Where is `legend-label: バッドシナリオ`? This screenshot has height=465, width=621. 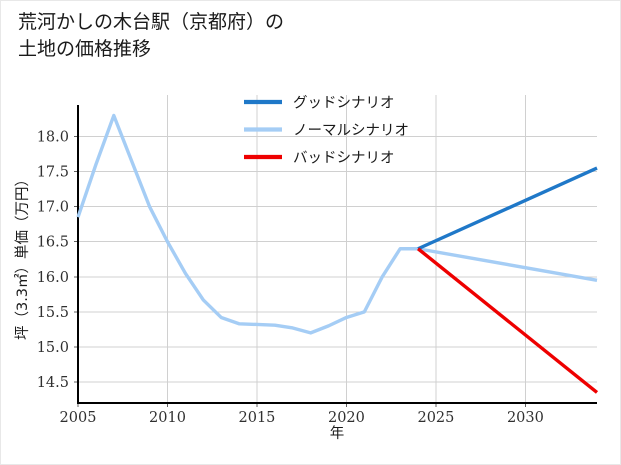
legend-label: バッドシナリオ is located at coordinates (344, 159).